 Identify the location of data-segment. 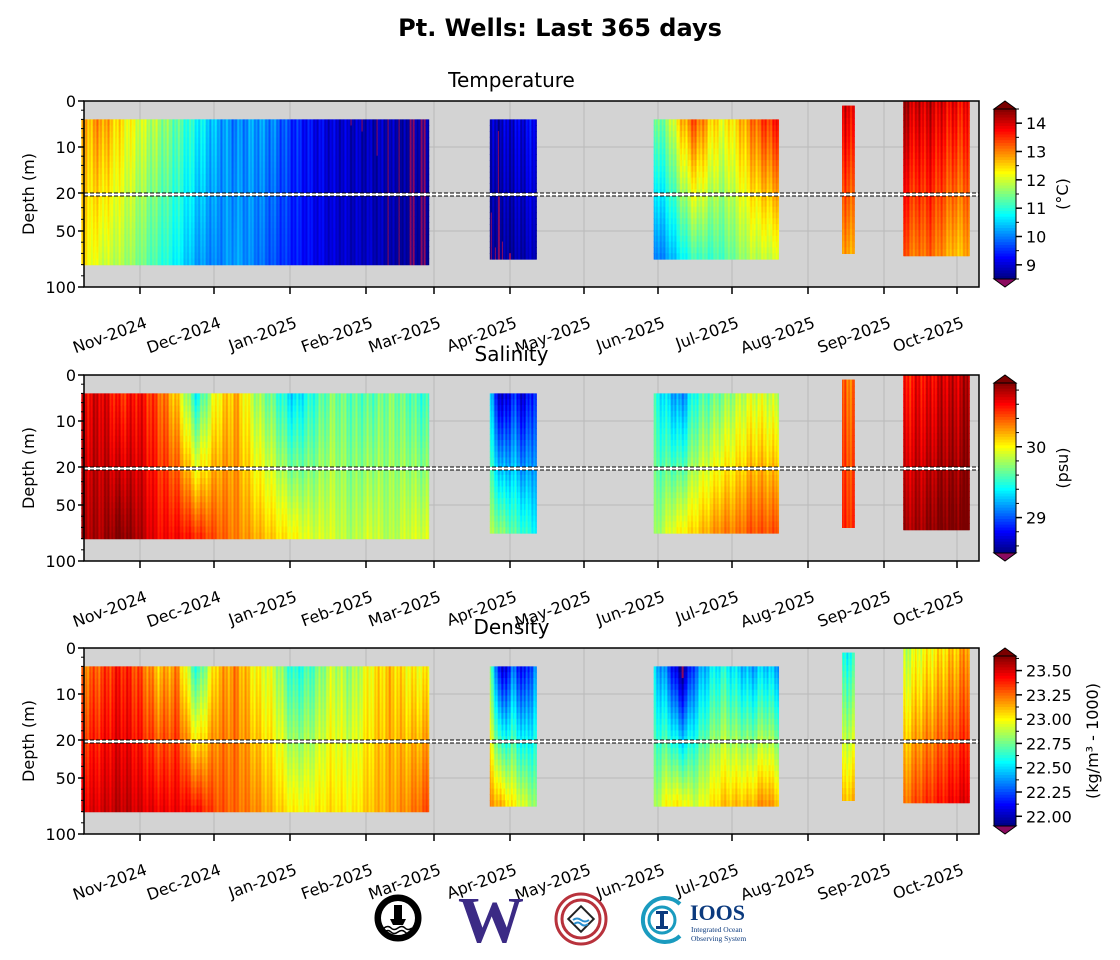
(255, 192).